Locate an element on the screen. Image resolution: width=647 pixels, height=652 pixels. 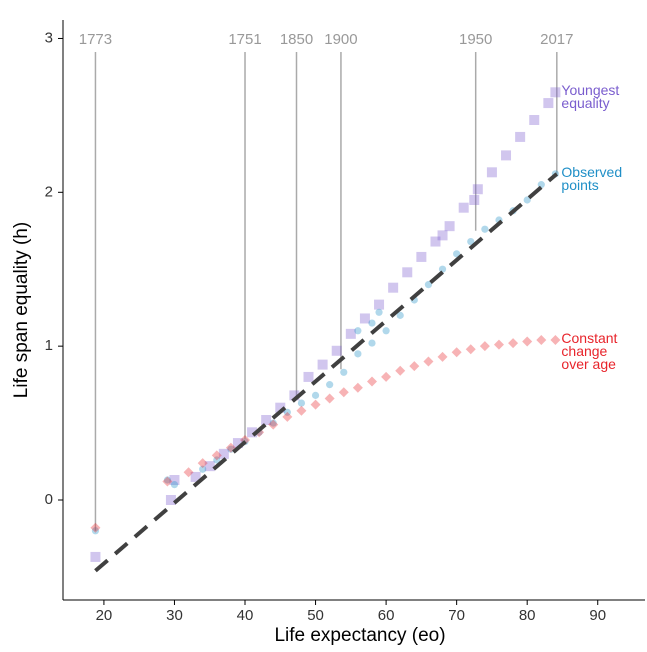
y-tick-label: 3 is located at coordinates (49, 37).